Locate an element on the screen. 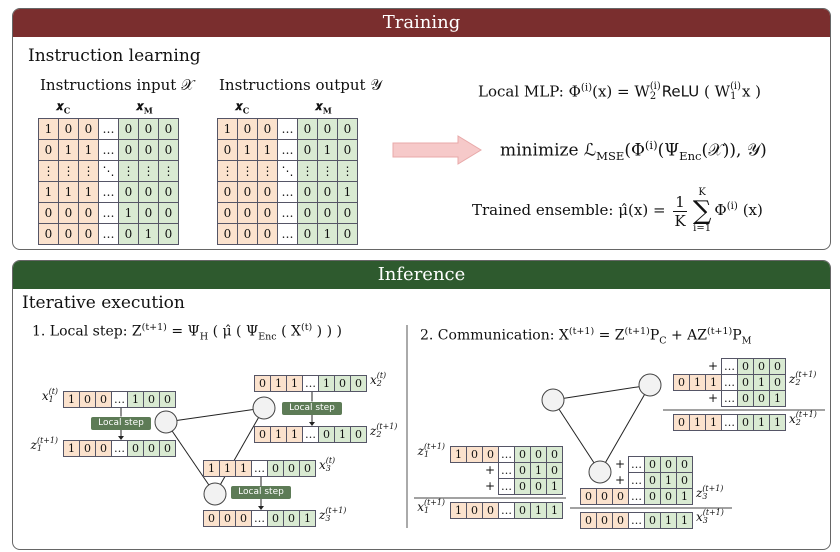  formula-text: Instructions input 𝒳 is located at coordinates (117, 85).